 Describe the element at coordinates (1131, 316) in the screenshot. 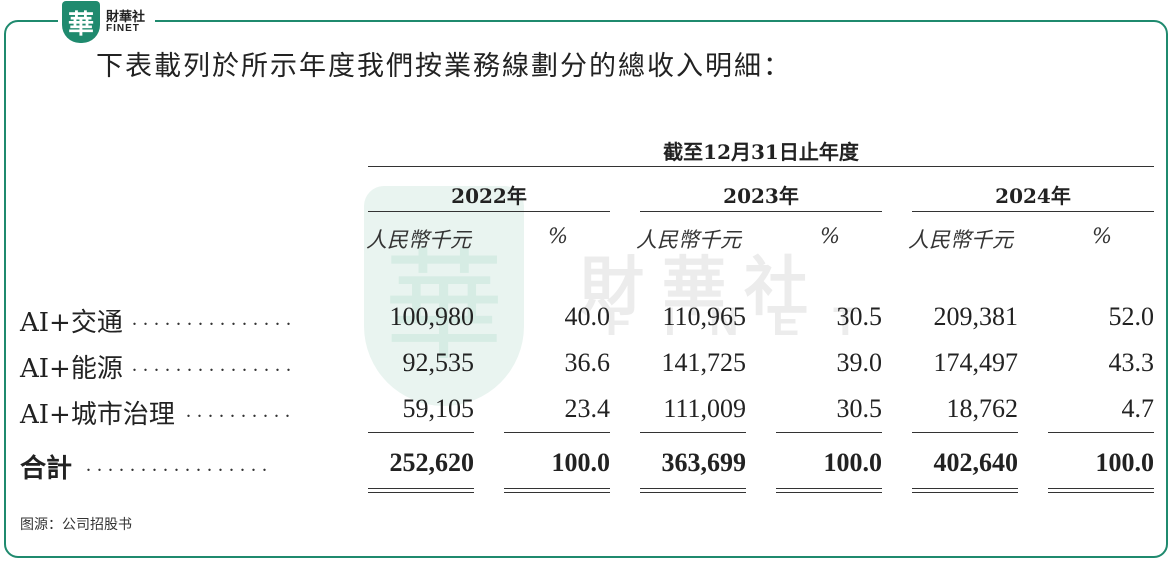

I see `table-cell: 52.0` at that location.